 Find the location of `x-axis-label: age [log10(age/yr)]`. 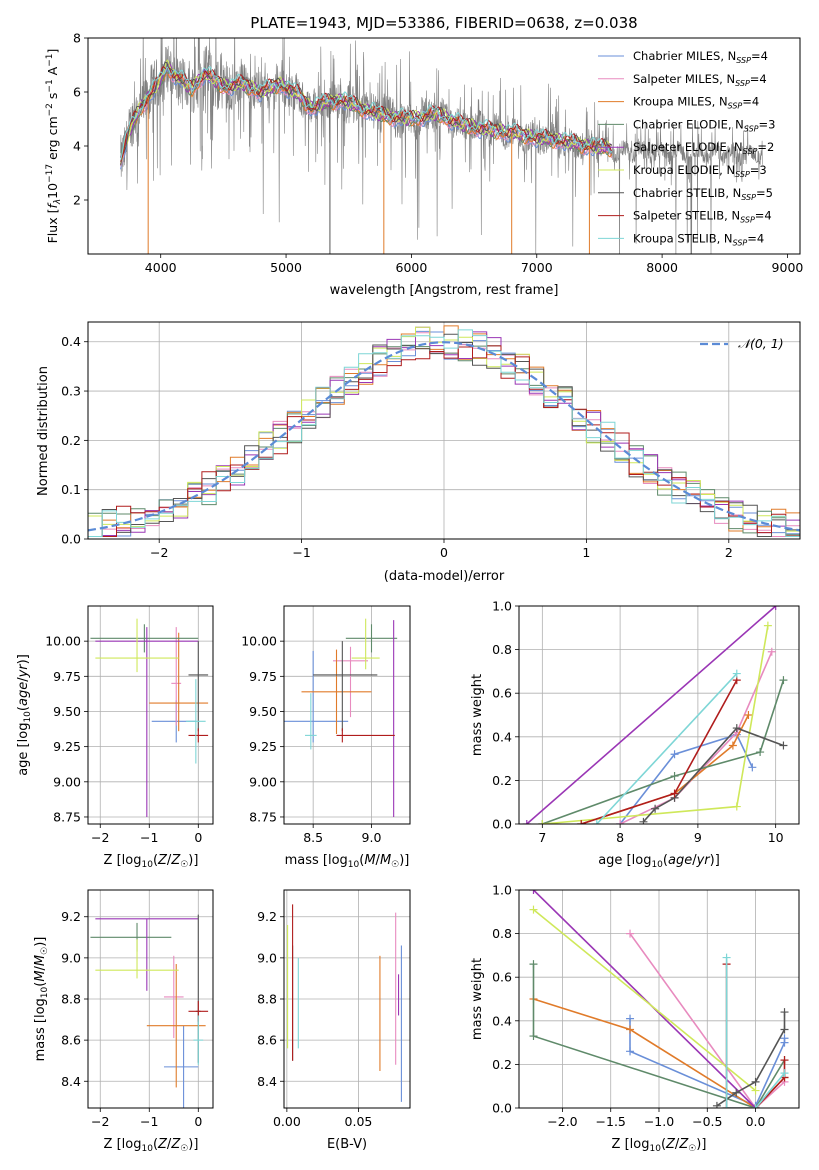

x-axis-label: age [log10(age/yr)] is located at coordinates (659, 861).